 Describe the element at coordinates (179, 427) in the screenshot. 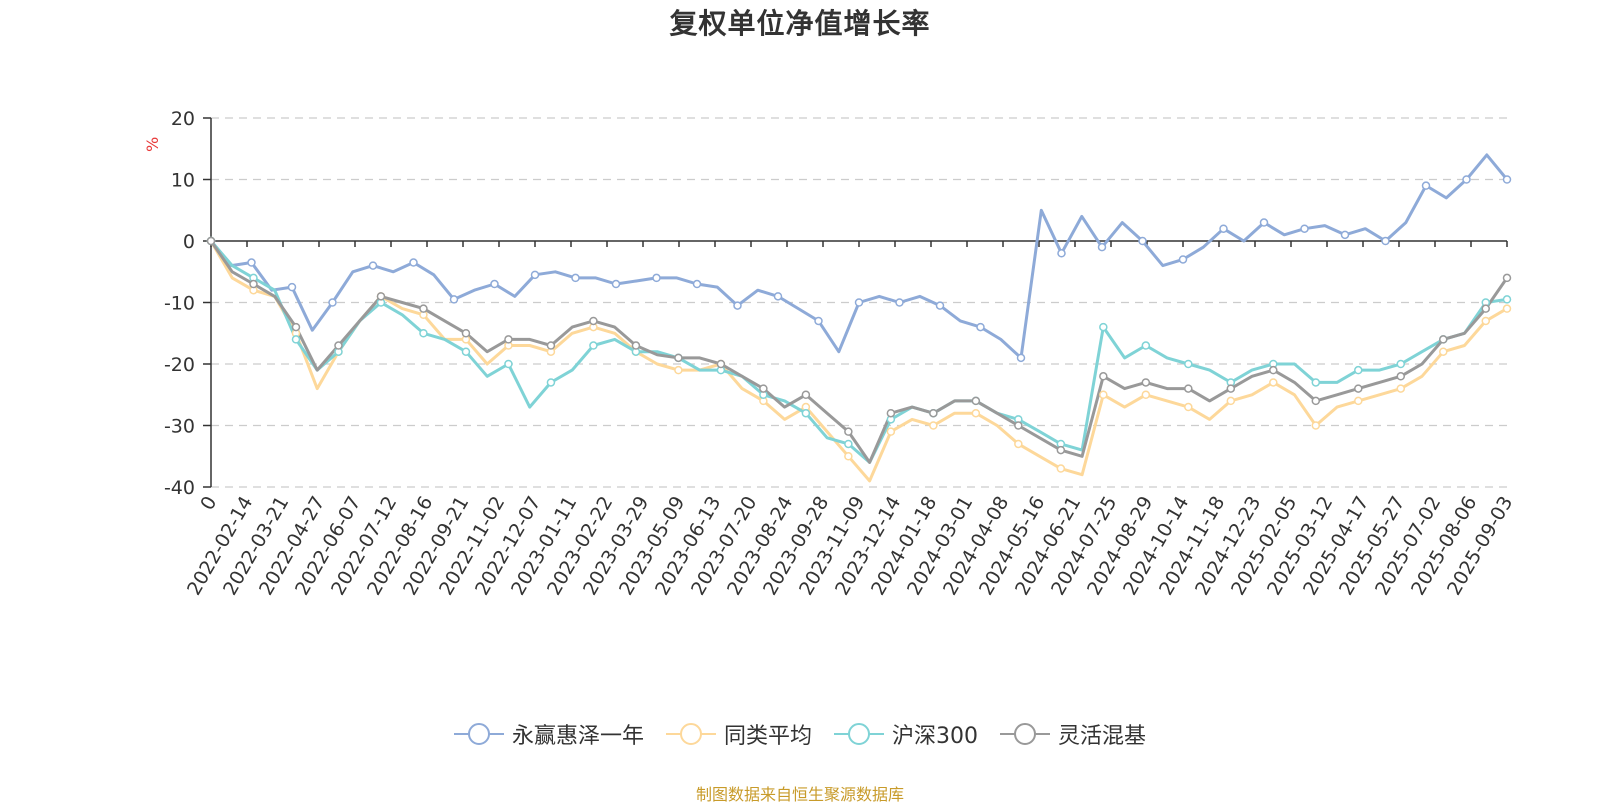

I see `y-tick-label: -30` at that location.